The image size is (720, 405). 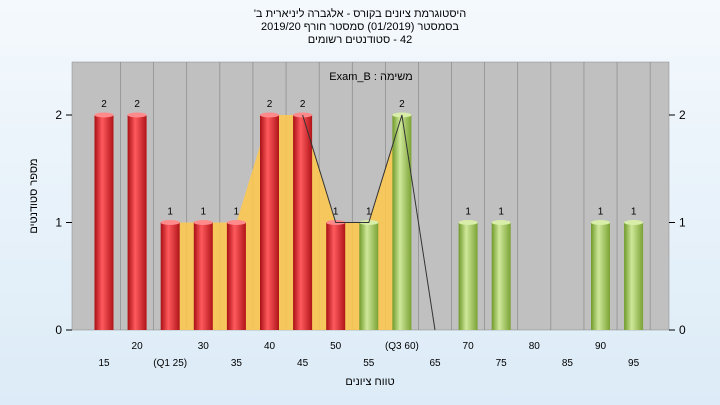 I want to click on chart-title-line-3: 42 - סטודנטים רשומים, so click(x=360, y=40).